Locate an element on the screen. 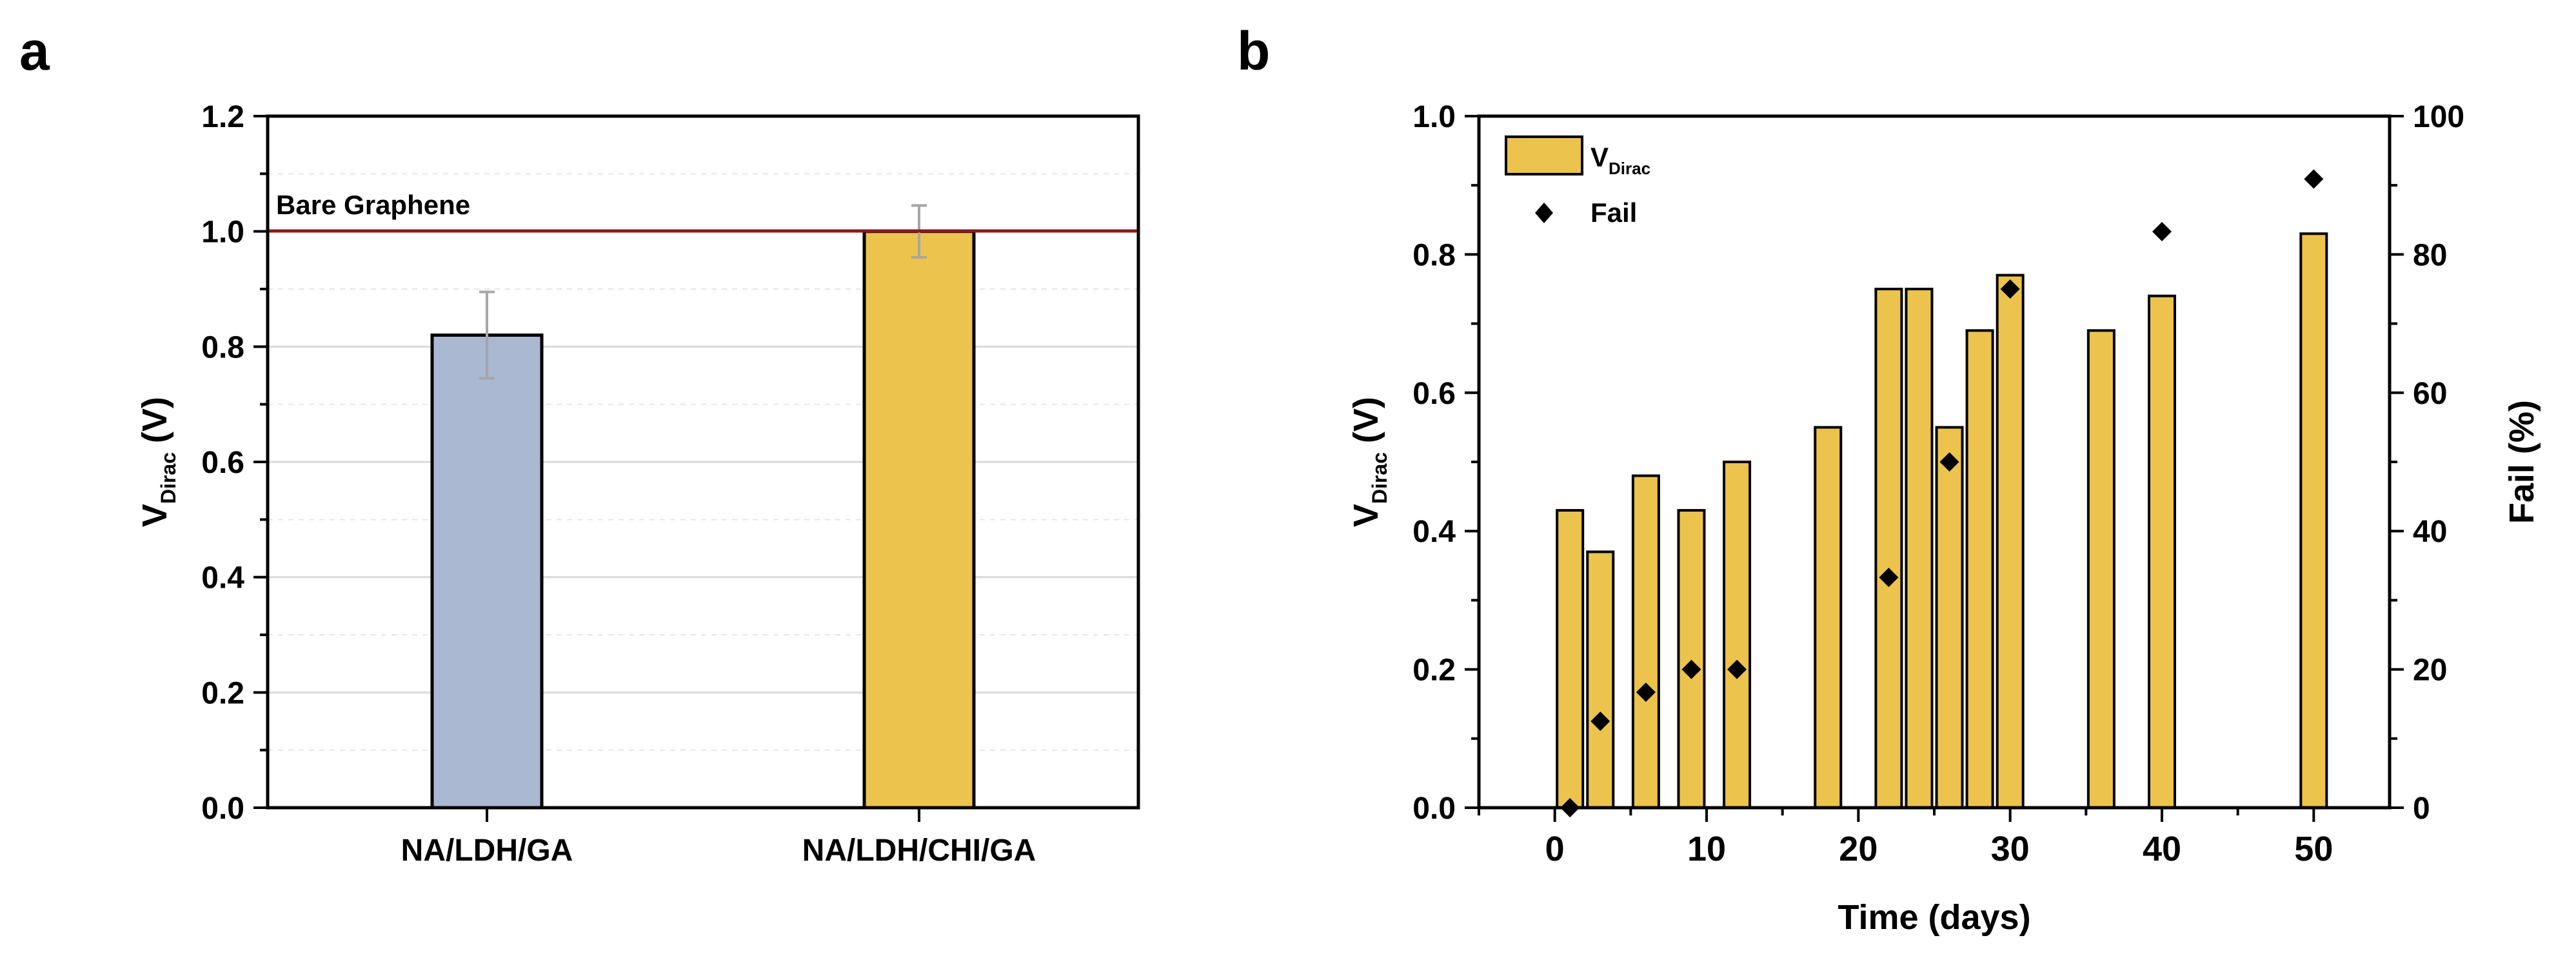  legend-vdirac-label: VDirac is located at coordinates (1620, 160).